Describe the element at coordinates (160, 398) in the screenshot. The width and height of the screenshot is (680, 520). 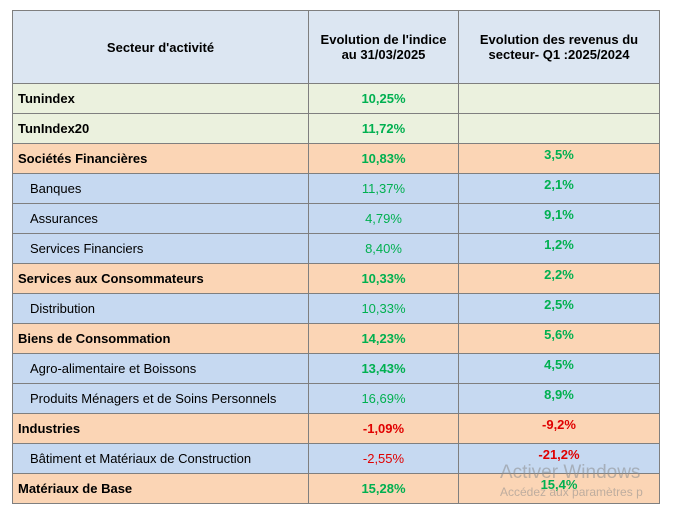
I see `sector-cell: Produits Ménagers et de Soins Personnels` at that location.